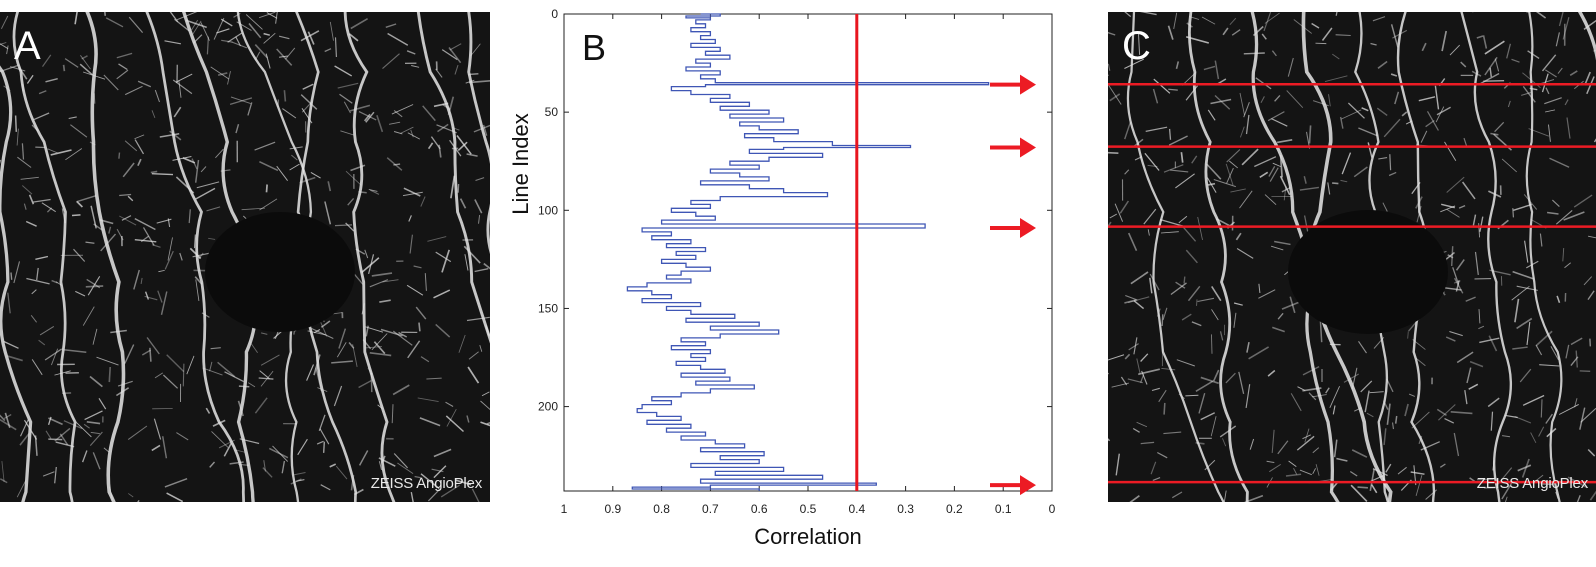  What do you see at coordinates (905, 509) in the screenshot?
I see `x-tick-label: 0.3` at bounding box center [905, 509].